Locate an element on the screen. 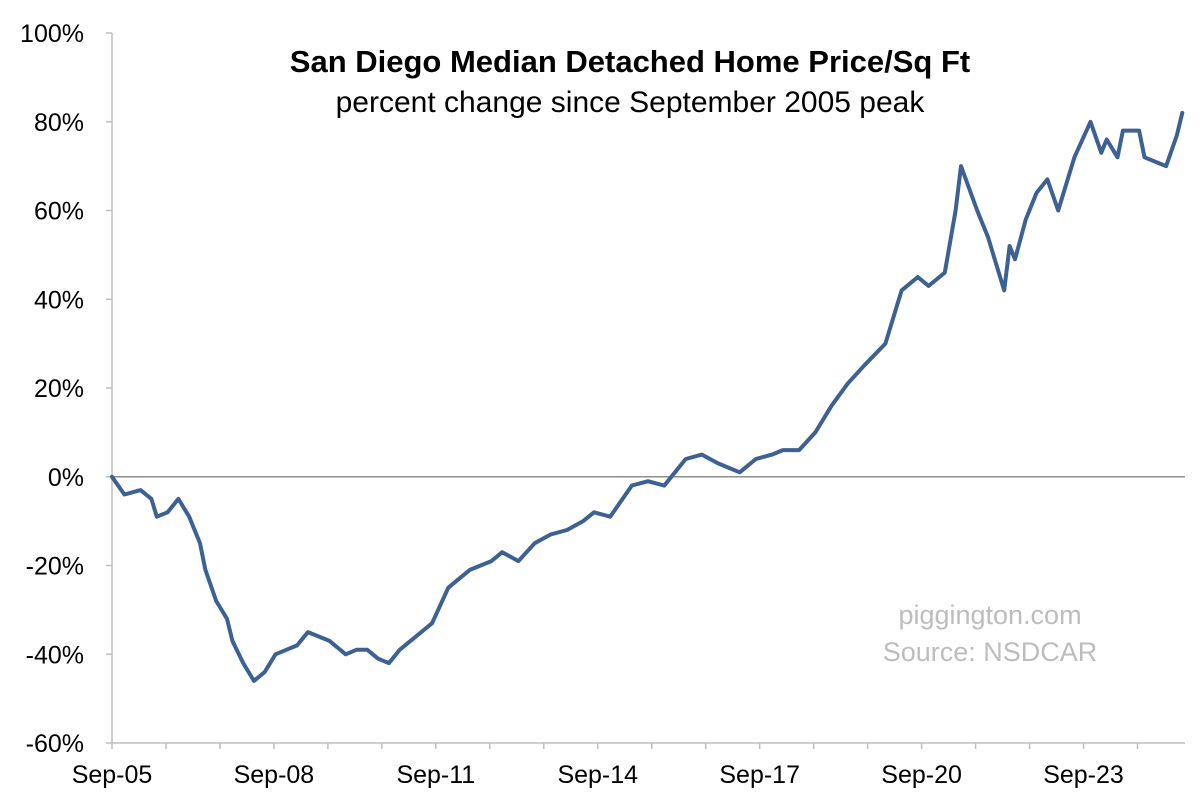 The image size is (1200, 799). y-tick-label: -60% is located at coordinates (55, 744).